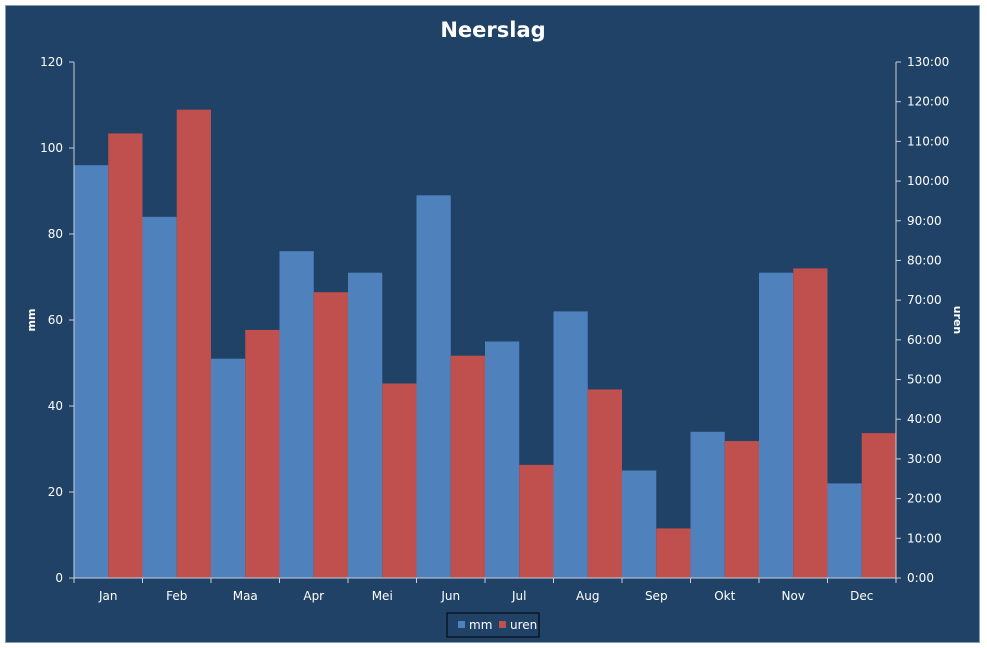 This screenshot has height=648, width=987. Describe the element at coordinates (920, 578) in the screenshot. I see `y2-tick-label: 0:00` at that location.